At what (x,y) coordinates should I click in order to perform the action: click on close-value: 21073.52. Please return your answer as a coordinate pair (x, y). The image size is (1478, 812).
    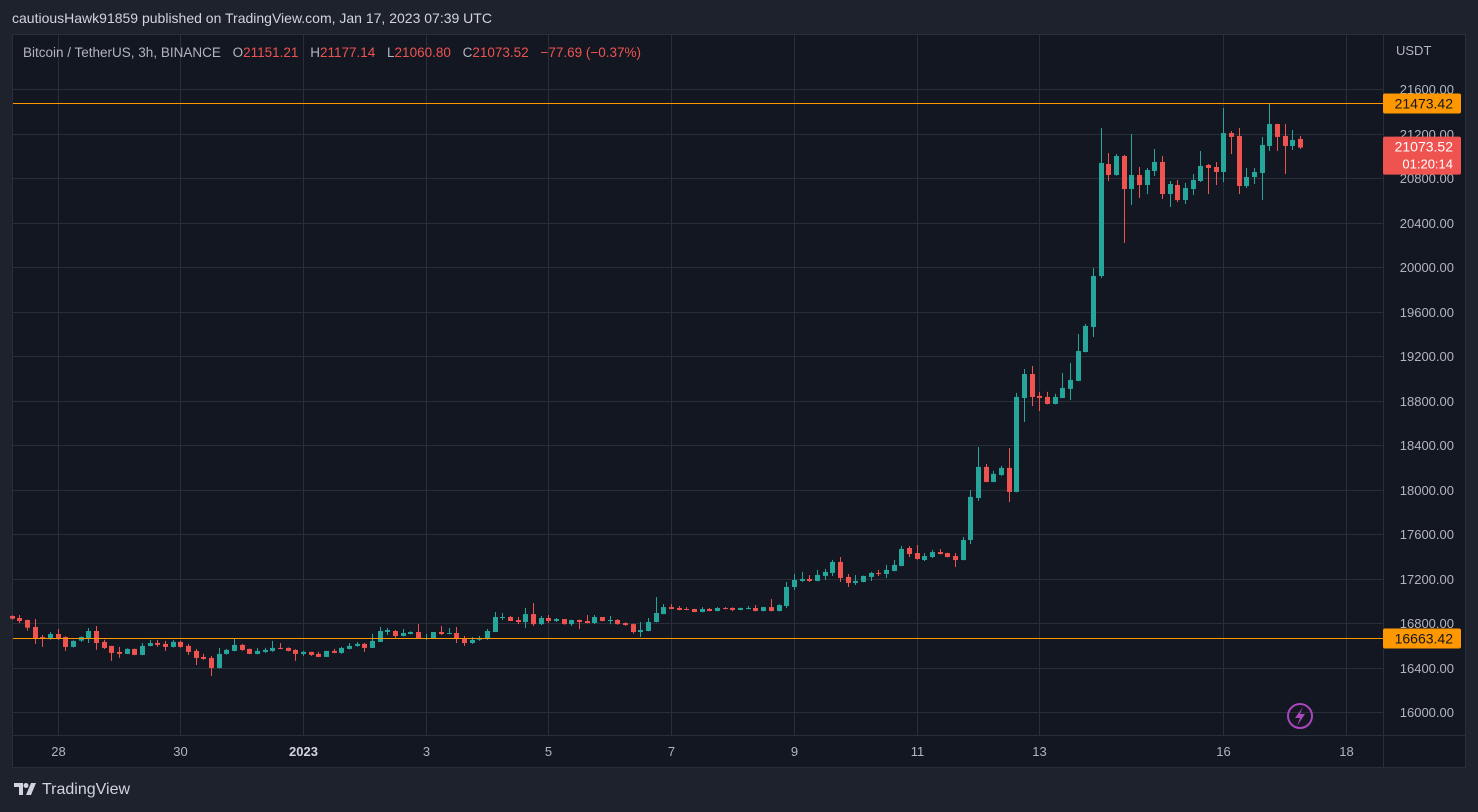
    Looking at the image, I should click on (500, 52).